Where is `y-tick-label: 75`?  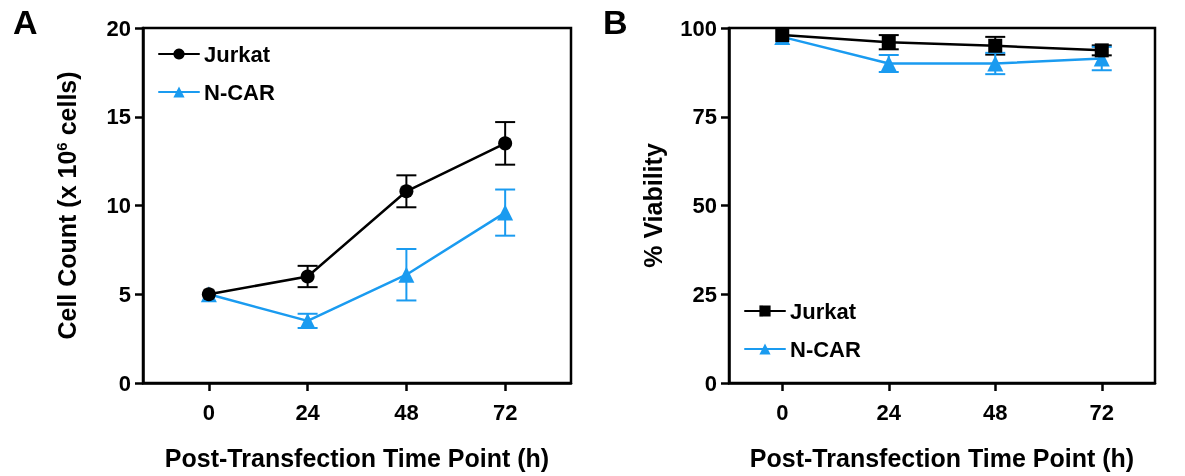
y-tick-label: 75 is located at coordinates (704, 117).